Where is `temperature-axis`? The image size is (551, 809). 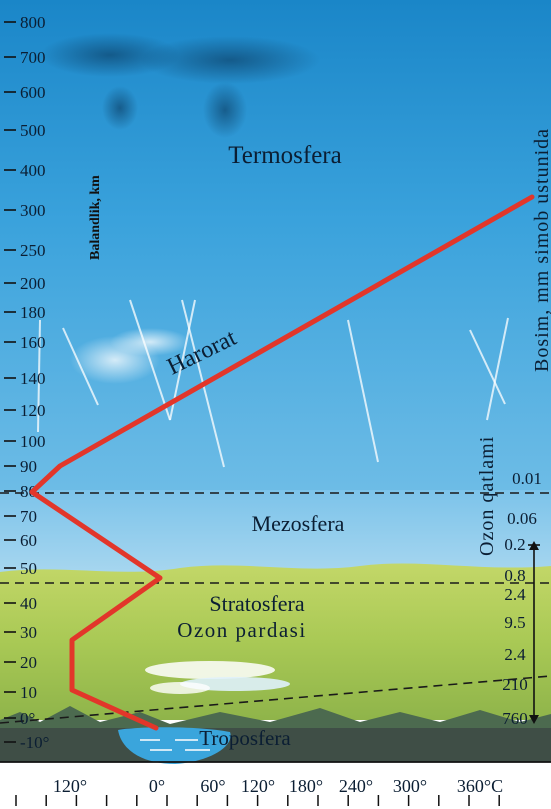
temperature-axis is located at coordinates (275, 783).